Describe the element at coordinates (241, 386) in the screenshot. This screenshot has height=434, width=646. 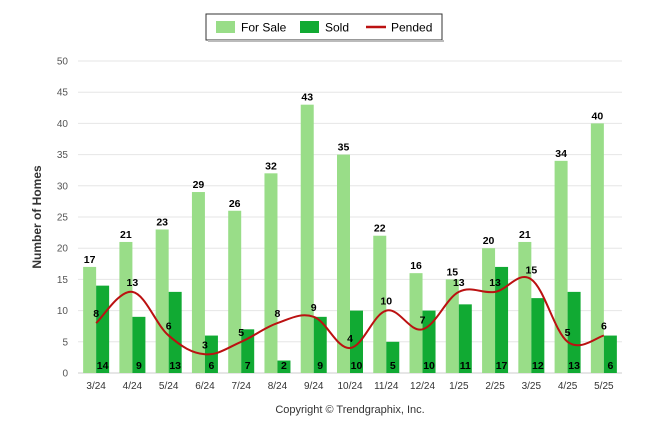
I see `x-tick-label: 7/24` at that location.